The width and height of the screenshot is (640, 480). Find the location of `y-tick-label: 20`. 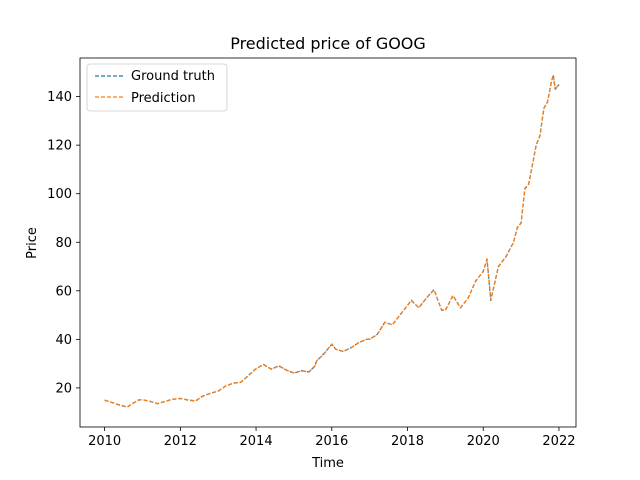

y-tick-label: 20 is located at coordinates (63, 388).